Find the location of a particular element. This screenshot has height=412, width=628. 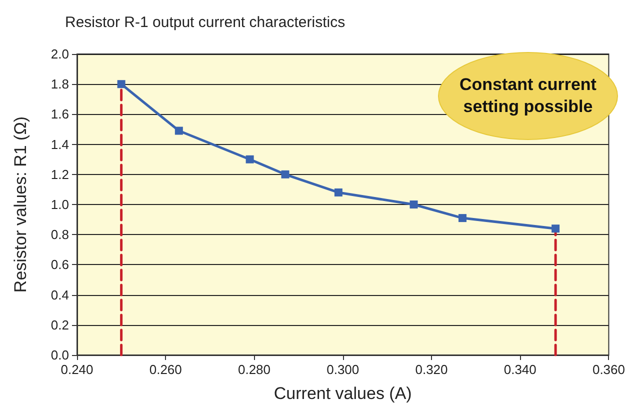

y-tick-label: 1.0 is located at coordinates (59, 204).